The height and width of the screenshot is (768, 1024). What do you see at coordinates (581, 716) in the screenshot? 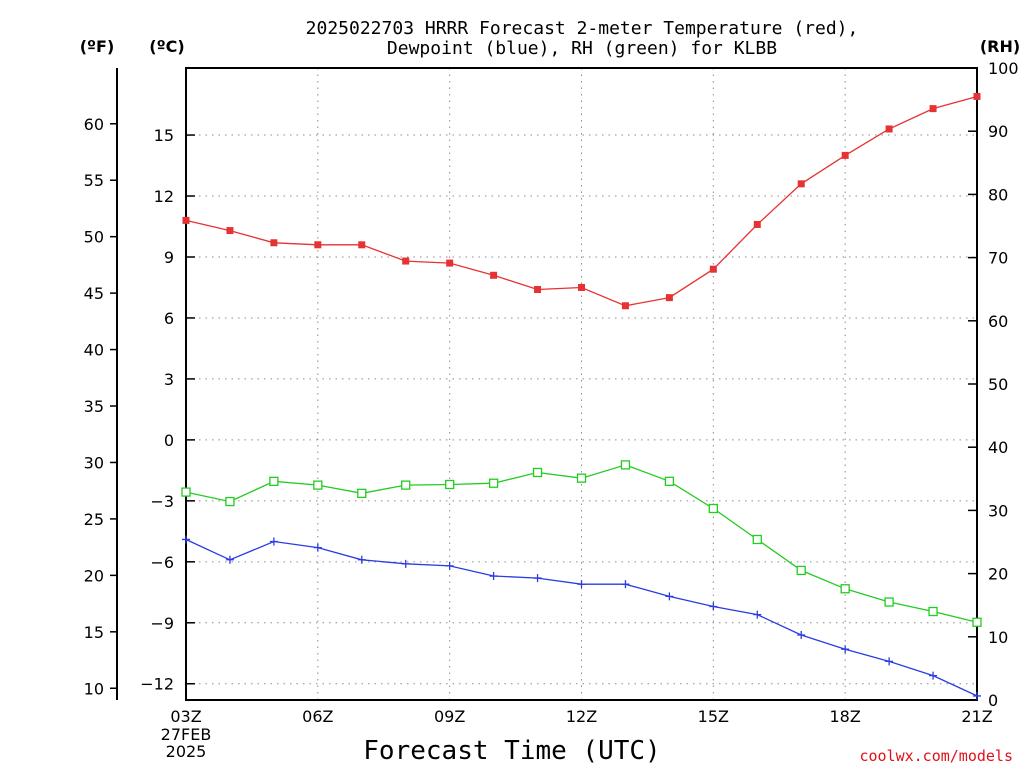
I see `x-tick-label: 12Z` at bounding box center [581, 716].